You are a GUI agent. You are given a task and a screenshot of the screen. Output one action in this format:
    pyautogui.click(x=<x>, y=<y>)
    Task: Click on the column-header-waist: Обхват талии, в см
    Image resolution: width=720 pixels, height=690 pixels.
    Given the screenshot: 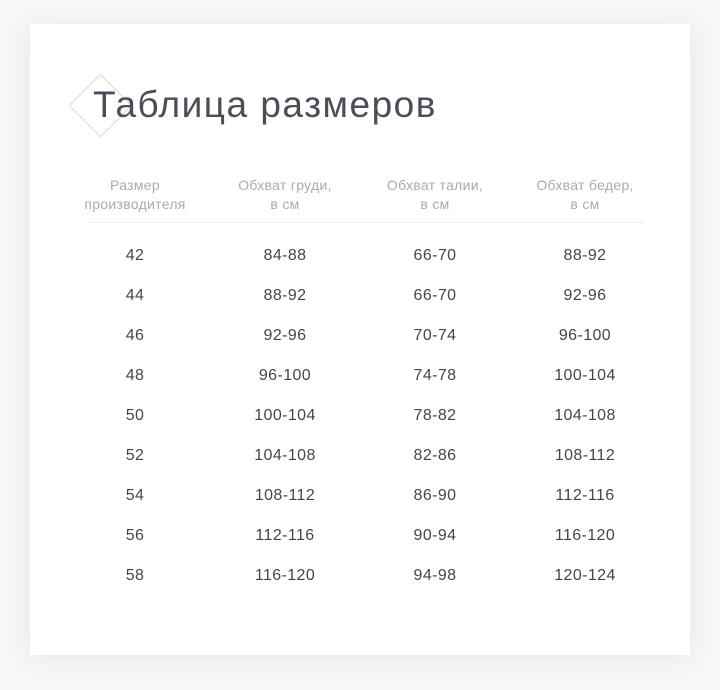 What is the action you would take?
    pyautogui.click(x=435, y=195)
    